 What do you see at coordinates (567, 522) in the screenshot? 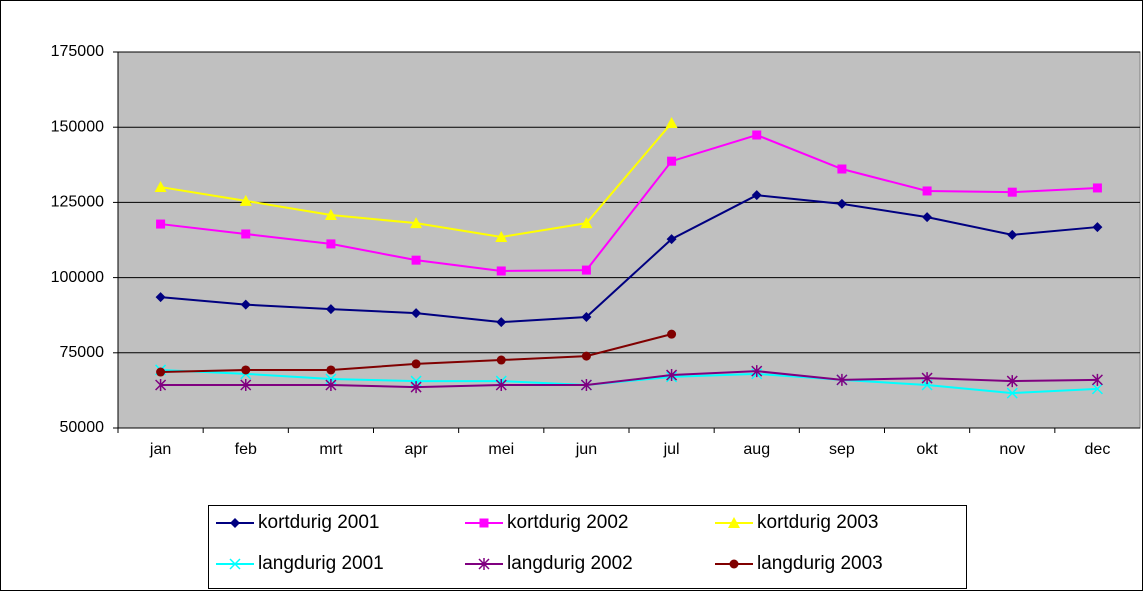
I see `legend-label: kortdurig 2002` at bounding box center [567, 522].